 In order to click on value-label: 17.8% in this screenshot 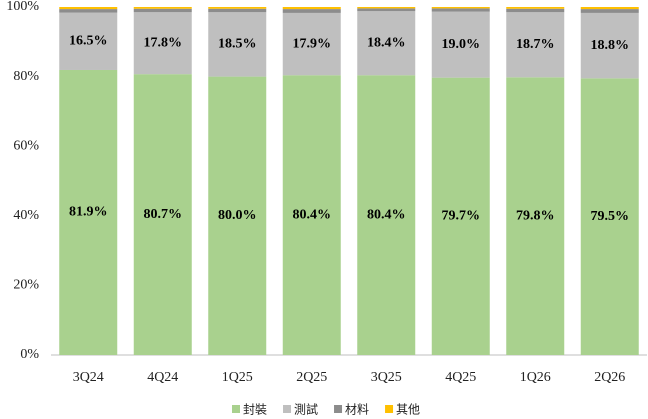, I will do `click(163, 42)`.